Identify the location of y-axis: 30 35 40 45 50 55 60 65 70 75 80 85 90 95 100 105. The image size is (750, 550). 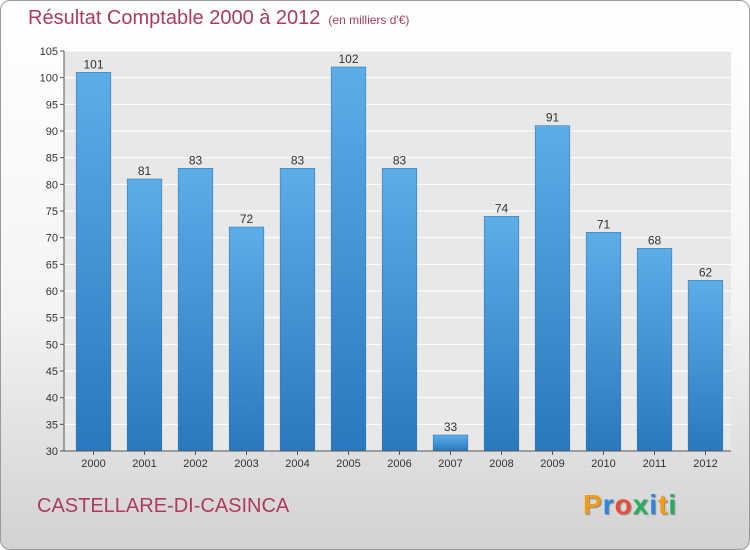
(52, 252).